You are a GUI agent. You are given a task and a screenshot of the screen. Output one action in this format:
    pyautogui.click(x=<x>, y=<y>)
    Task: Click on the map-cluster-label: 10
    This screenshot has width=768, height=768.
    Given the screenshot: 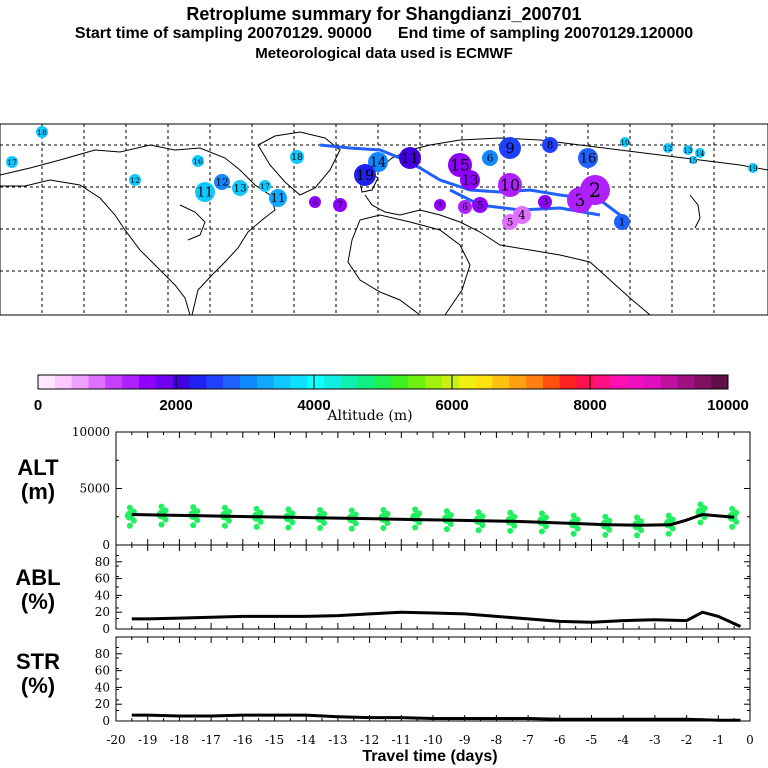 What is the action you would take?
    pyautogui.click(x=510, y=185)
    